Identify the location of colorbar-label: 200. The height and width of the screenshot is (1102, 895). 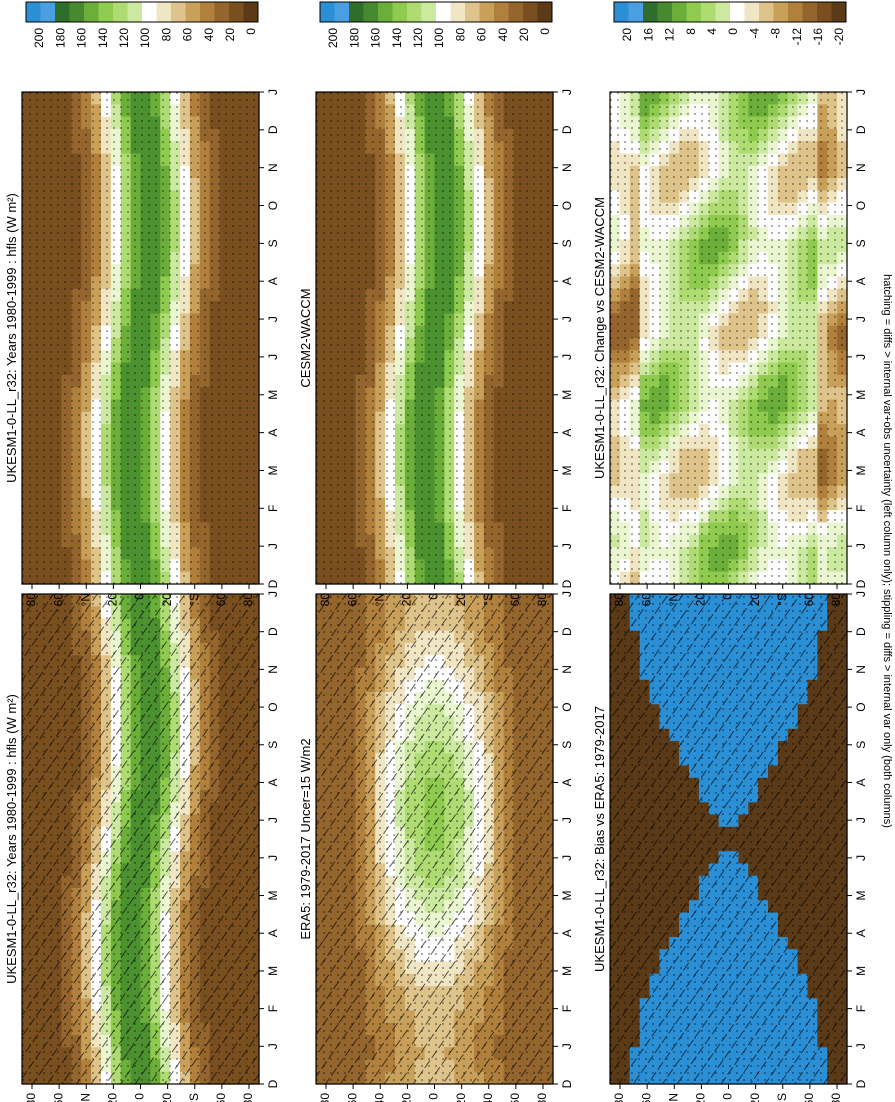
(39, 38).